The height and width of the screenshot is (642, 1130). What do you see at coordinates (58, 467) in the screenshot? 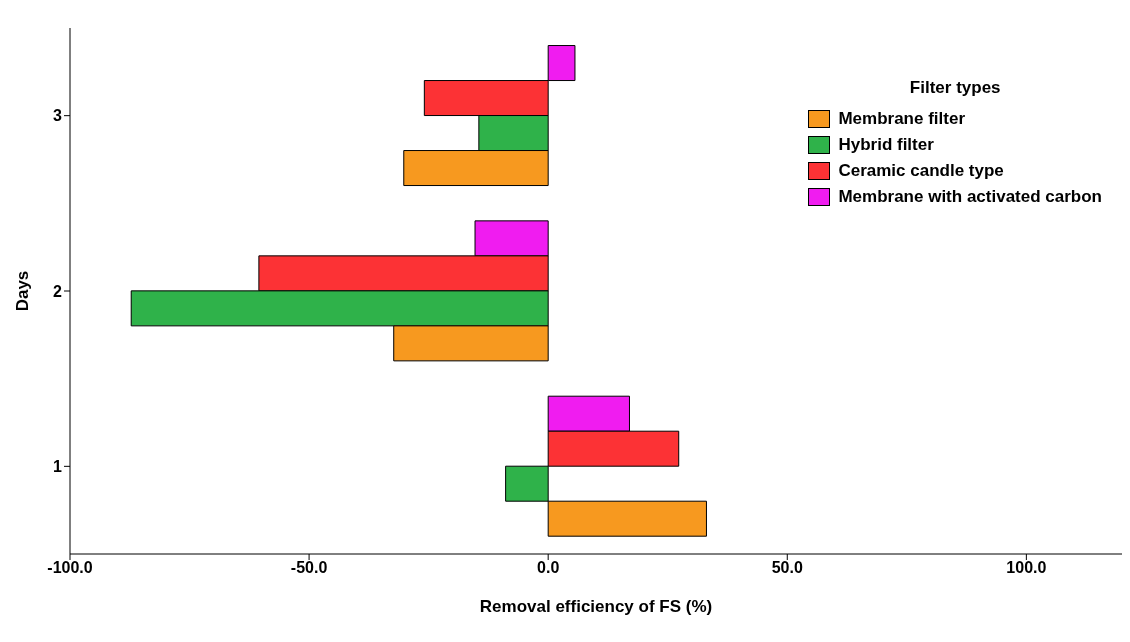
I see `y-tick-label: 1` at bounding box center [58, 467].